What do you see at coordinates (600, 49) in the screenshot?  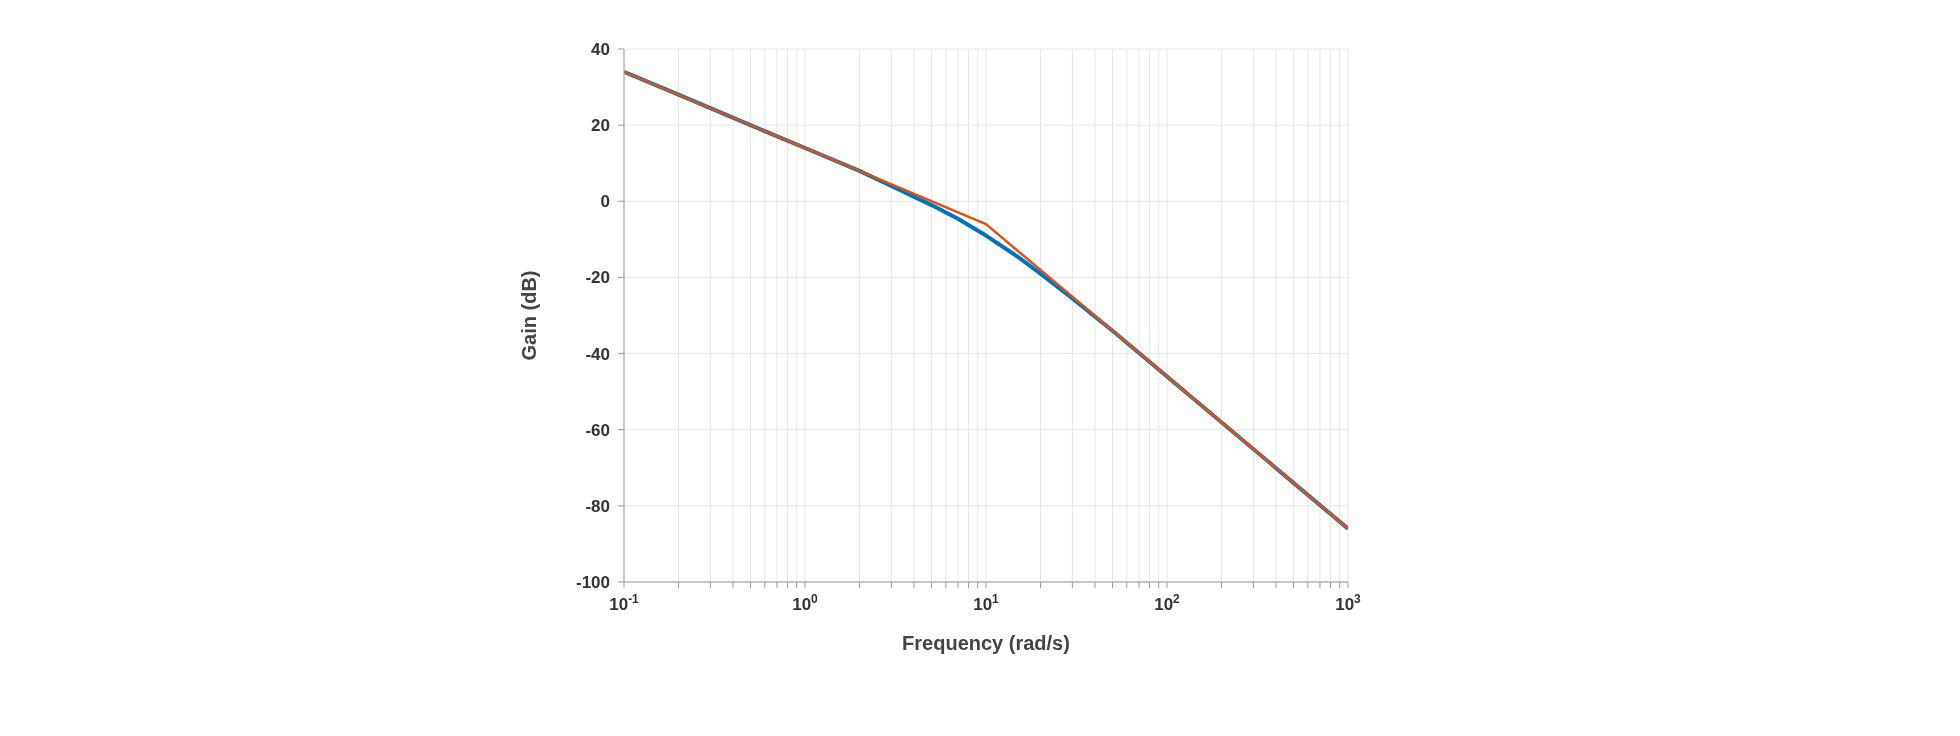 I see `y-tick-label: 40` at bounding box center [600, 49].